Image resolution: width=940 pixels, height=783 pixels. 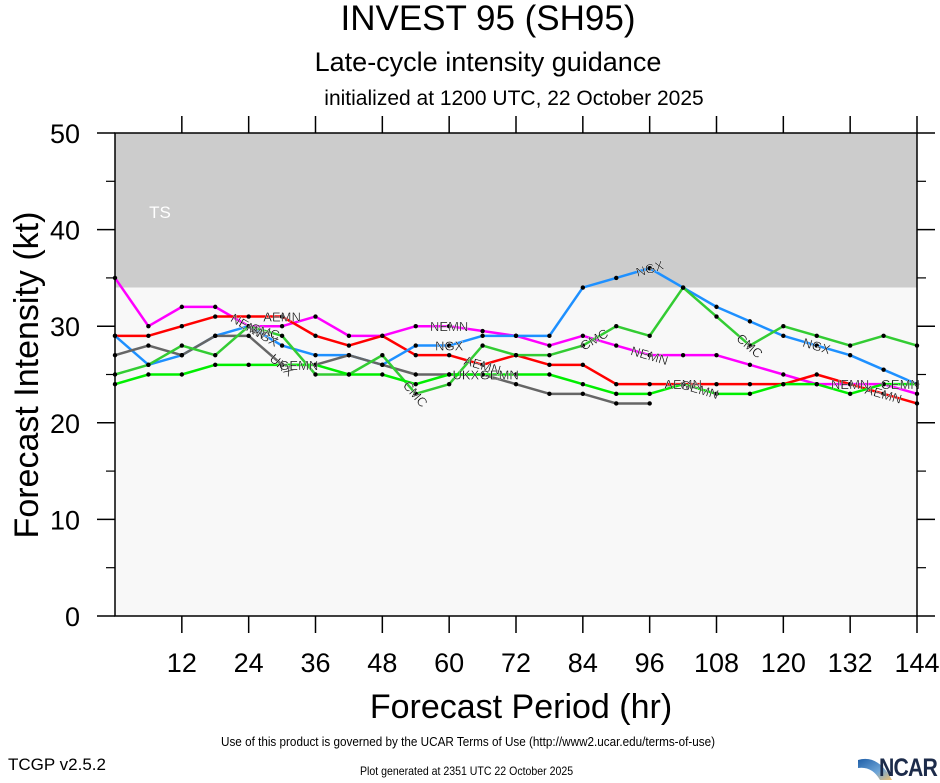 What do you see at coordinates (513, 98) in the screenshot?
I see `chart-init-time: initialized at 1200 UTC, 22 October 2025` at bounding box center [513, 98].